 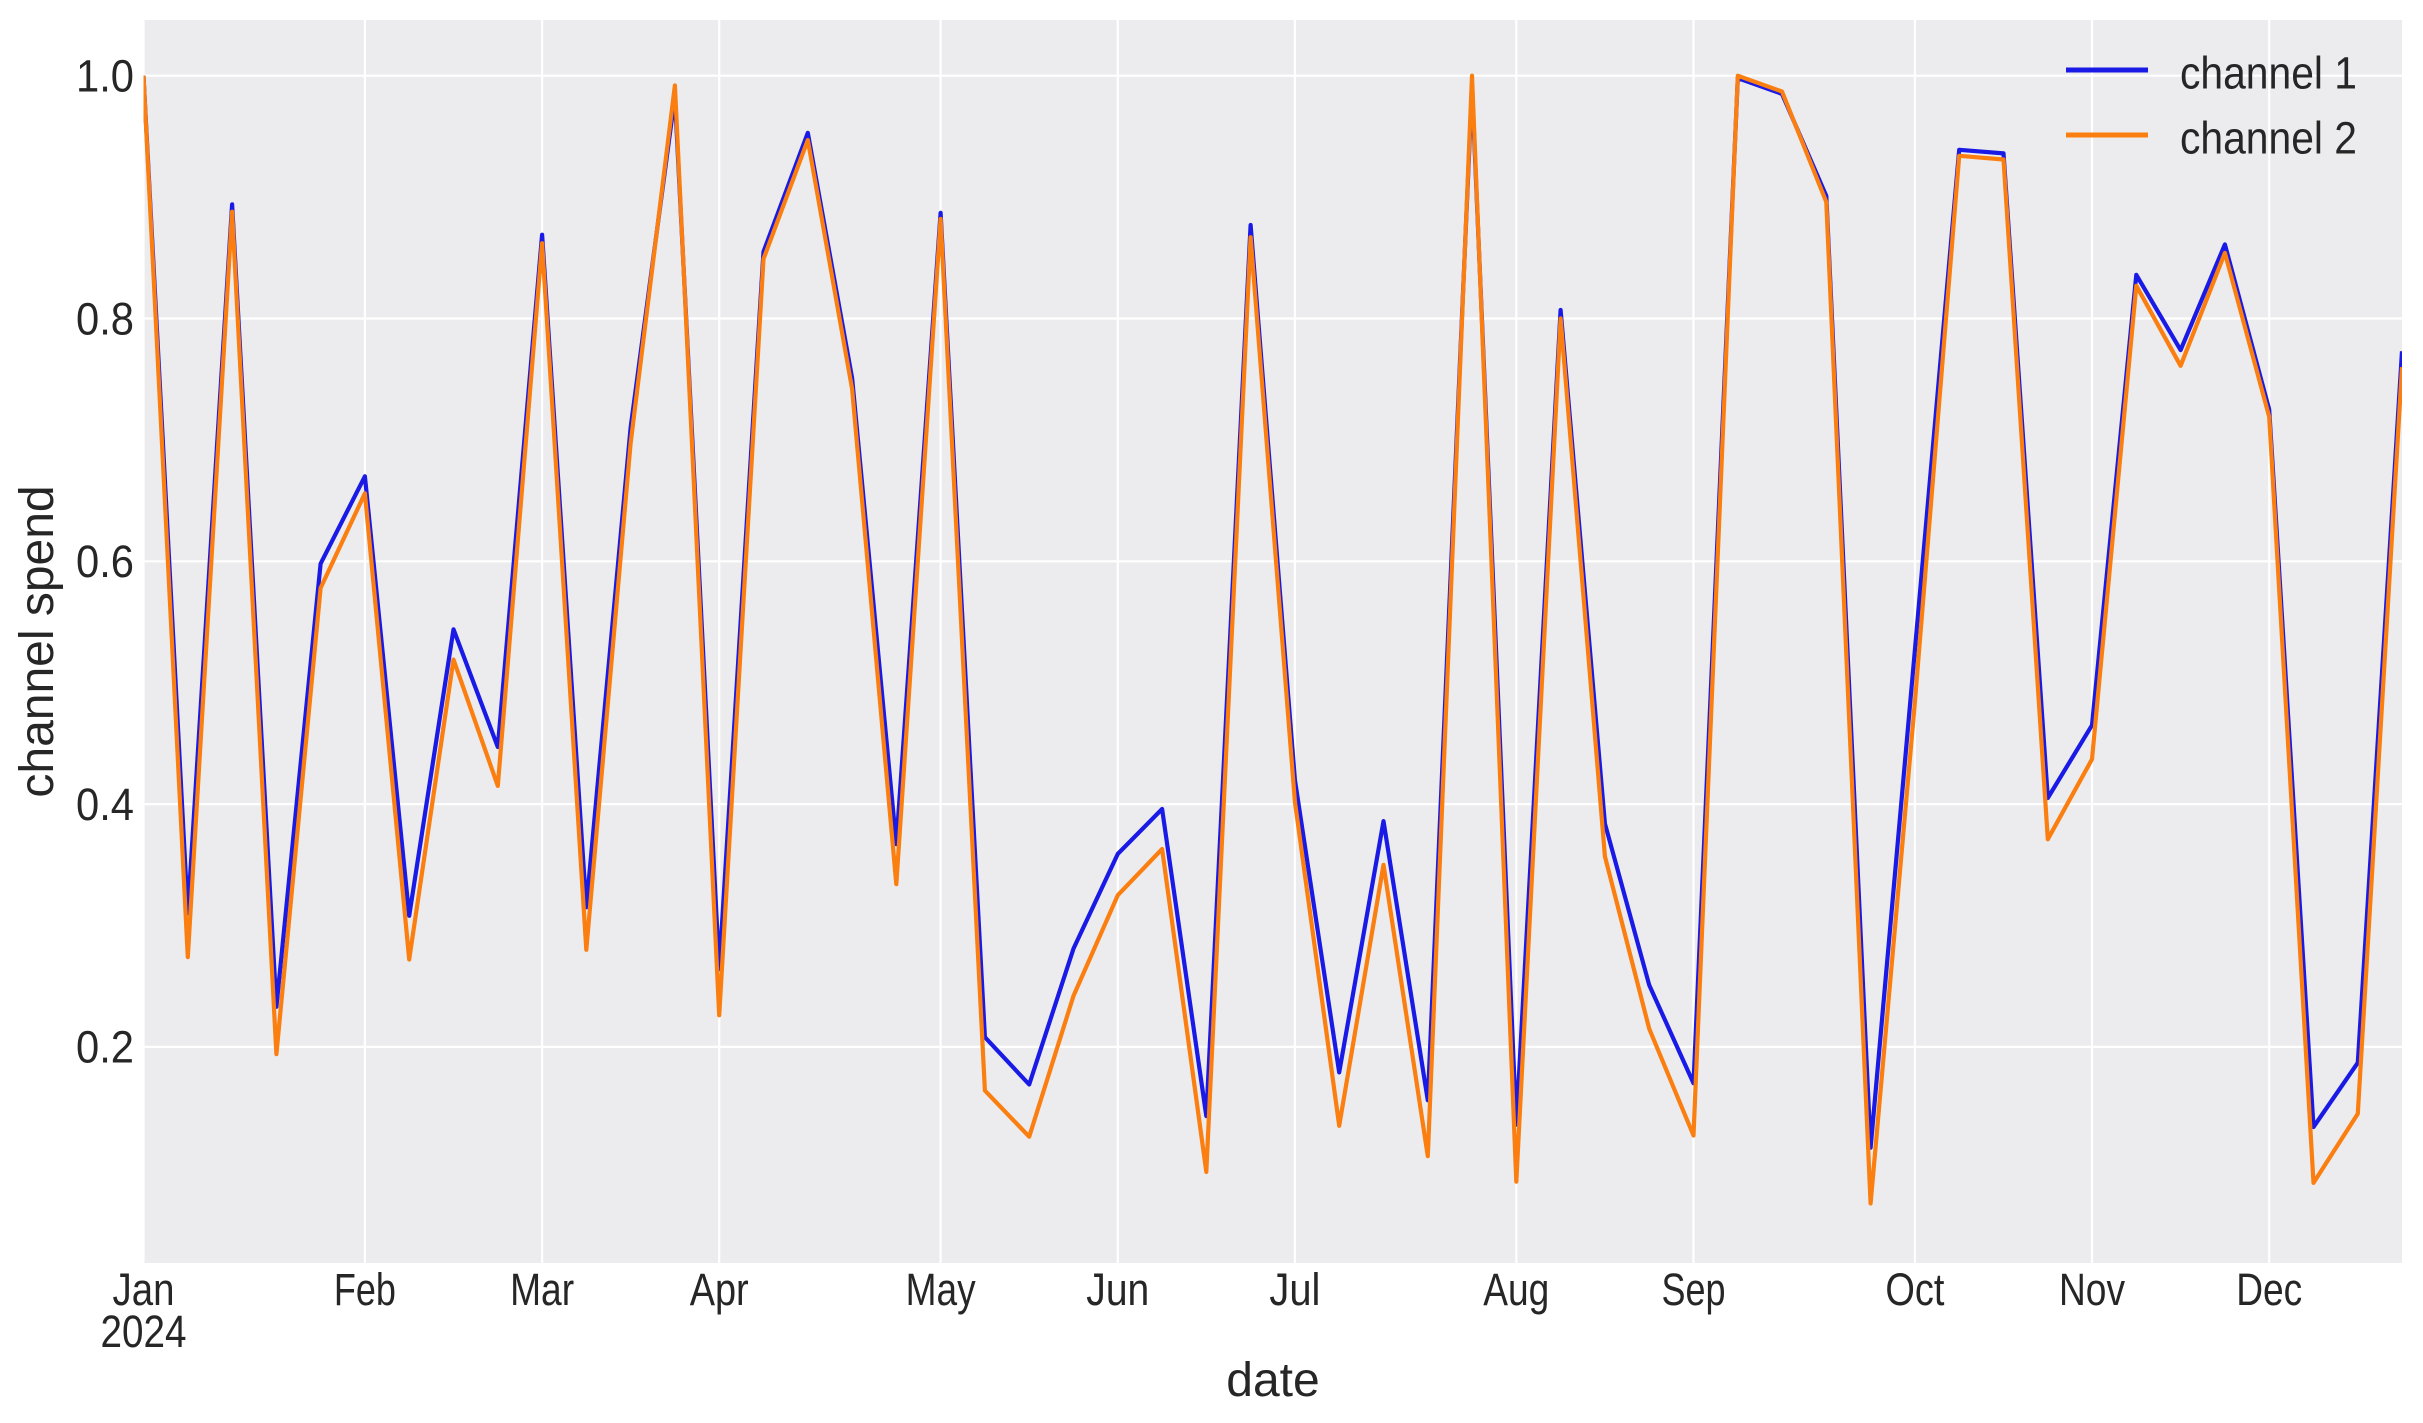 I want to click on svg-text: Apr, so click(x=719, y=1289).